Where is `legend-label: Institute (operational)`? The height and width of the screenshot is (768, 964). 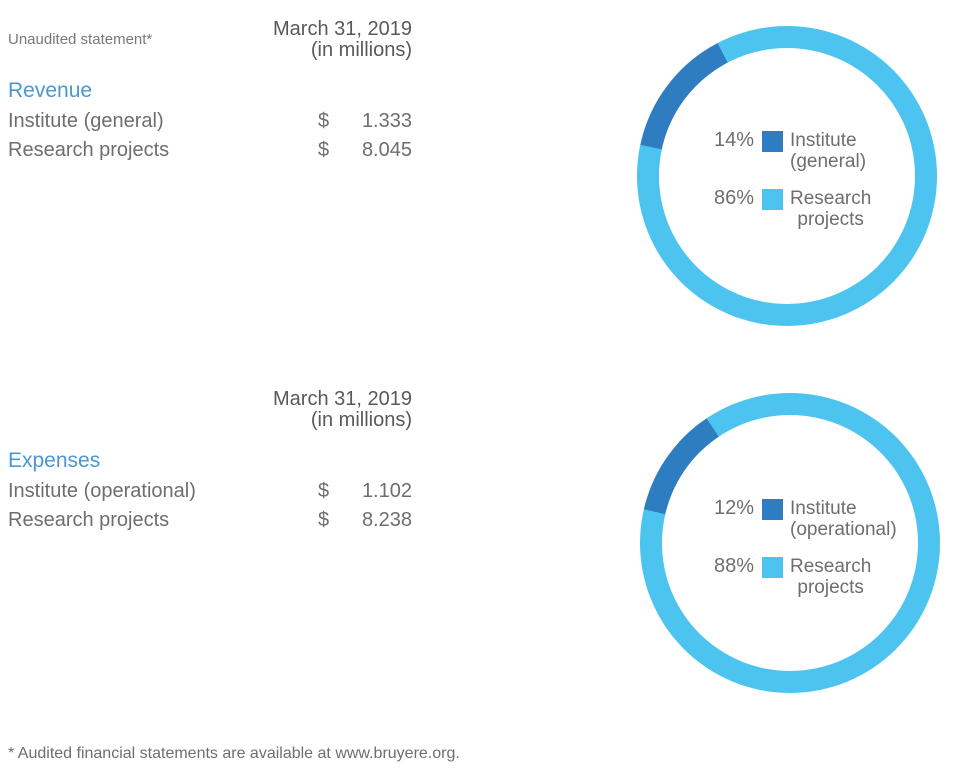 legend-label: Institute (operational) is located at coordinates (843, 519).